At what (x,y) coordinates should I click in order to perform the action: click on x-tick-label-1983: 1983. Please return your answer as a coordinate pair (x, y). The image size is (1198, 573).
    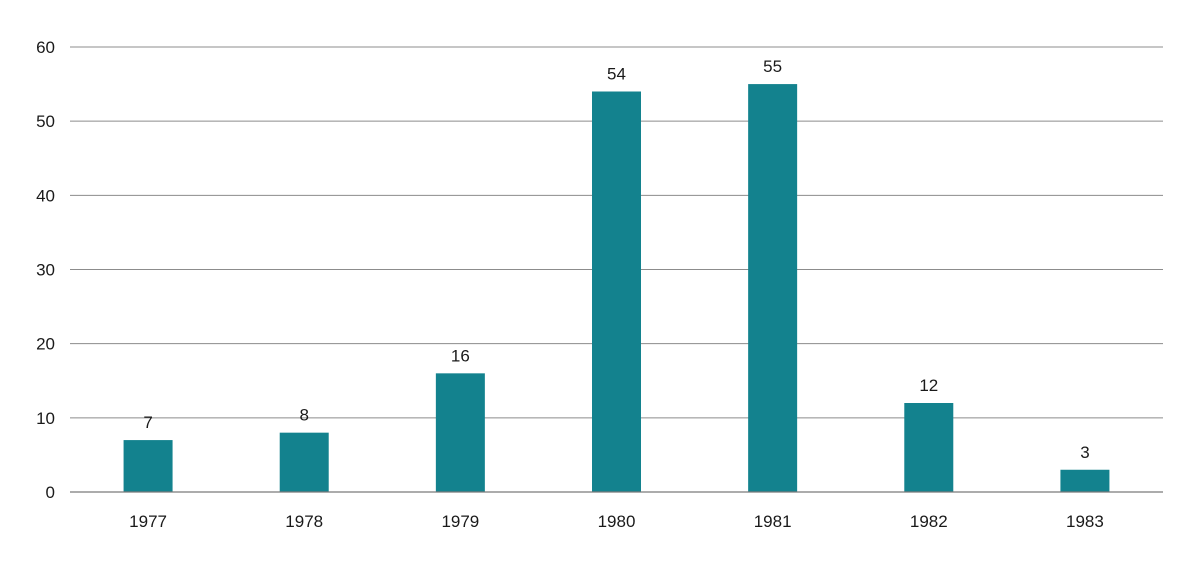
    Looking at the image, I should click on (1085, 521).